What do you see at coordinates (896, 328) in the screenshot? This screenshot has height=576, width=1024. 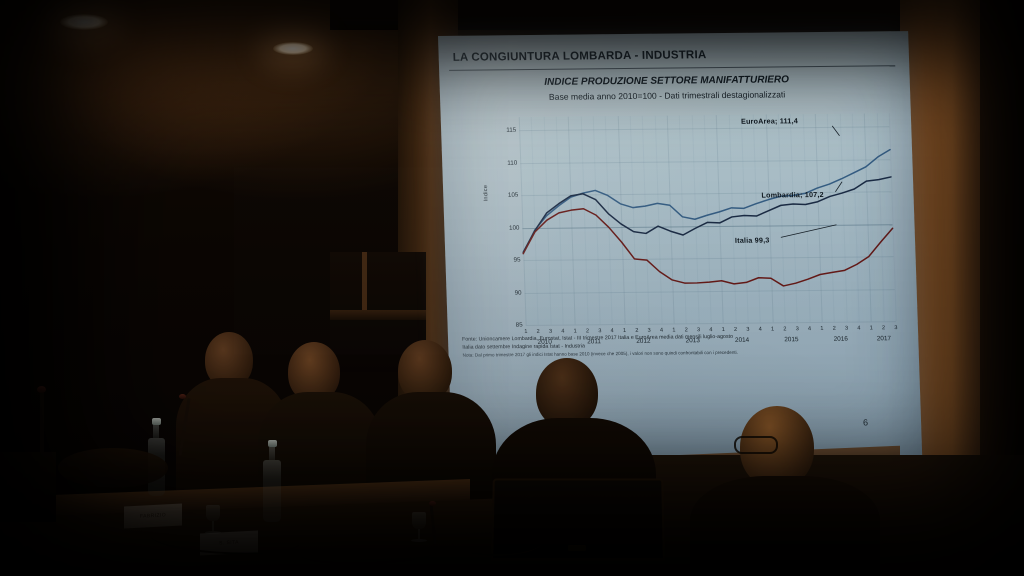 I see `chart-x-tick-label: 3` at bounding box center [896, 328].